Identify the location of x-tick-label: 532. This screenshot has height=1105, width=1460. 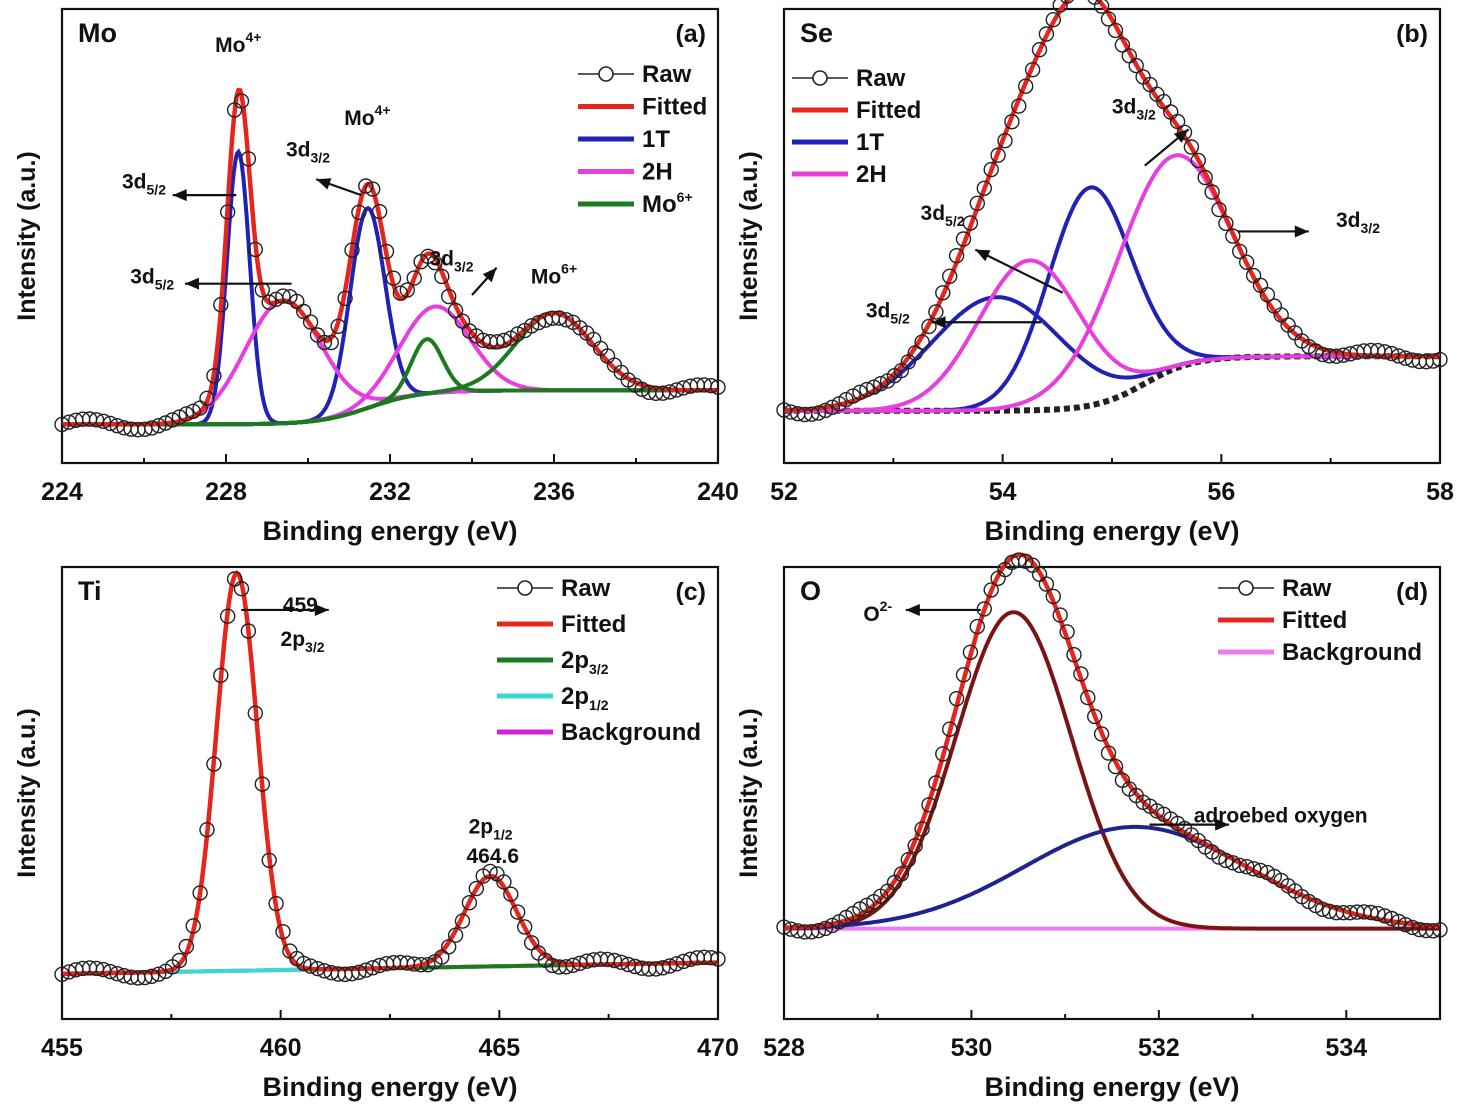
(1159, 1048).